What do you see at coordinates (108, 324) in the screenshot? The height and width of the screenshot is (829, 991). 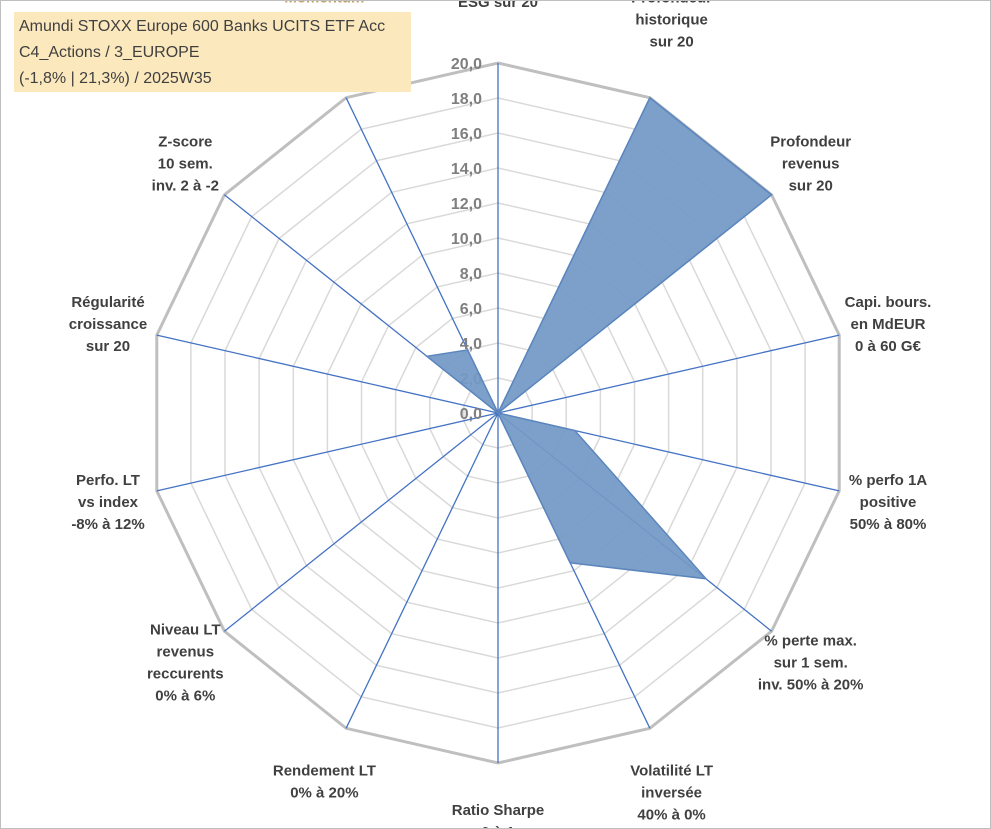 I see `axis-label-11: Régularité croissance sur 20` at bounding box center [108, 324].